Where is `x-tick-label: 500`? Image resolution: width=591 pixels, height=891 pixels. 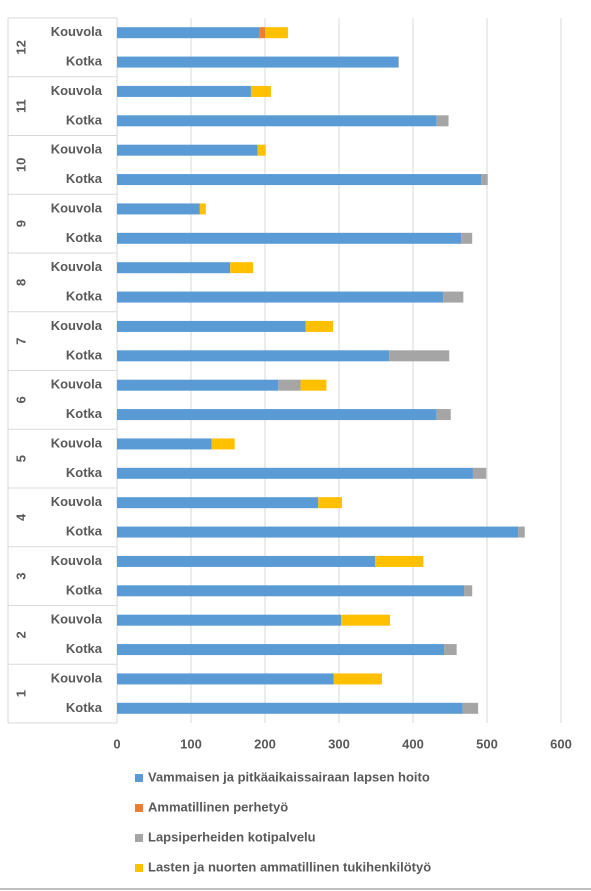
x-tick-label: 500 is located at coordinates (487, 743).